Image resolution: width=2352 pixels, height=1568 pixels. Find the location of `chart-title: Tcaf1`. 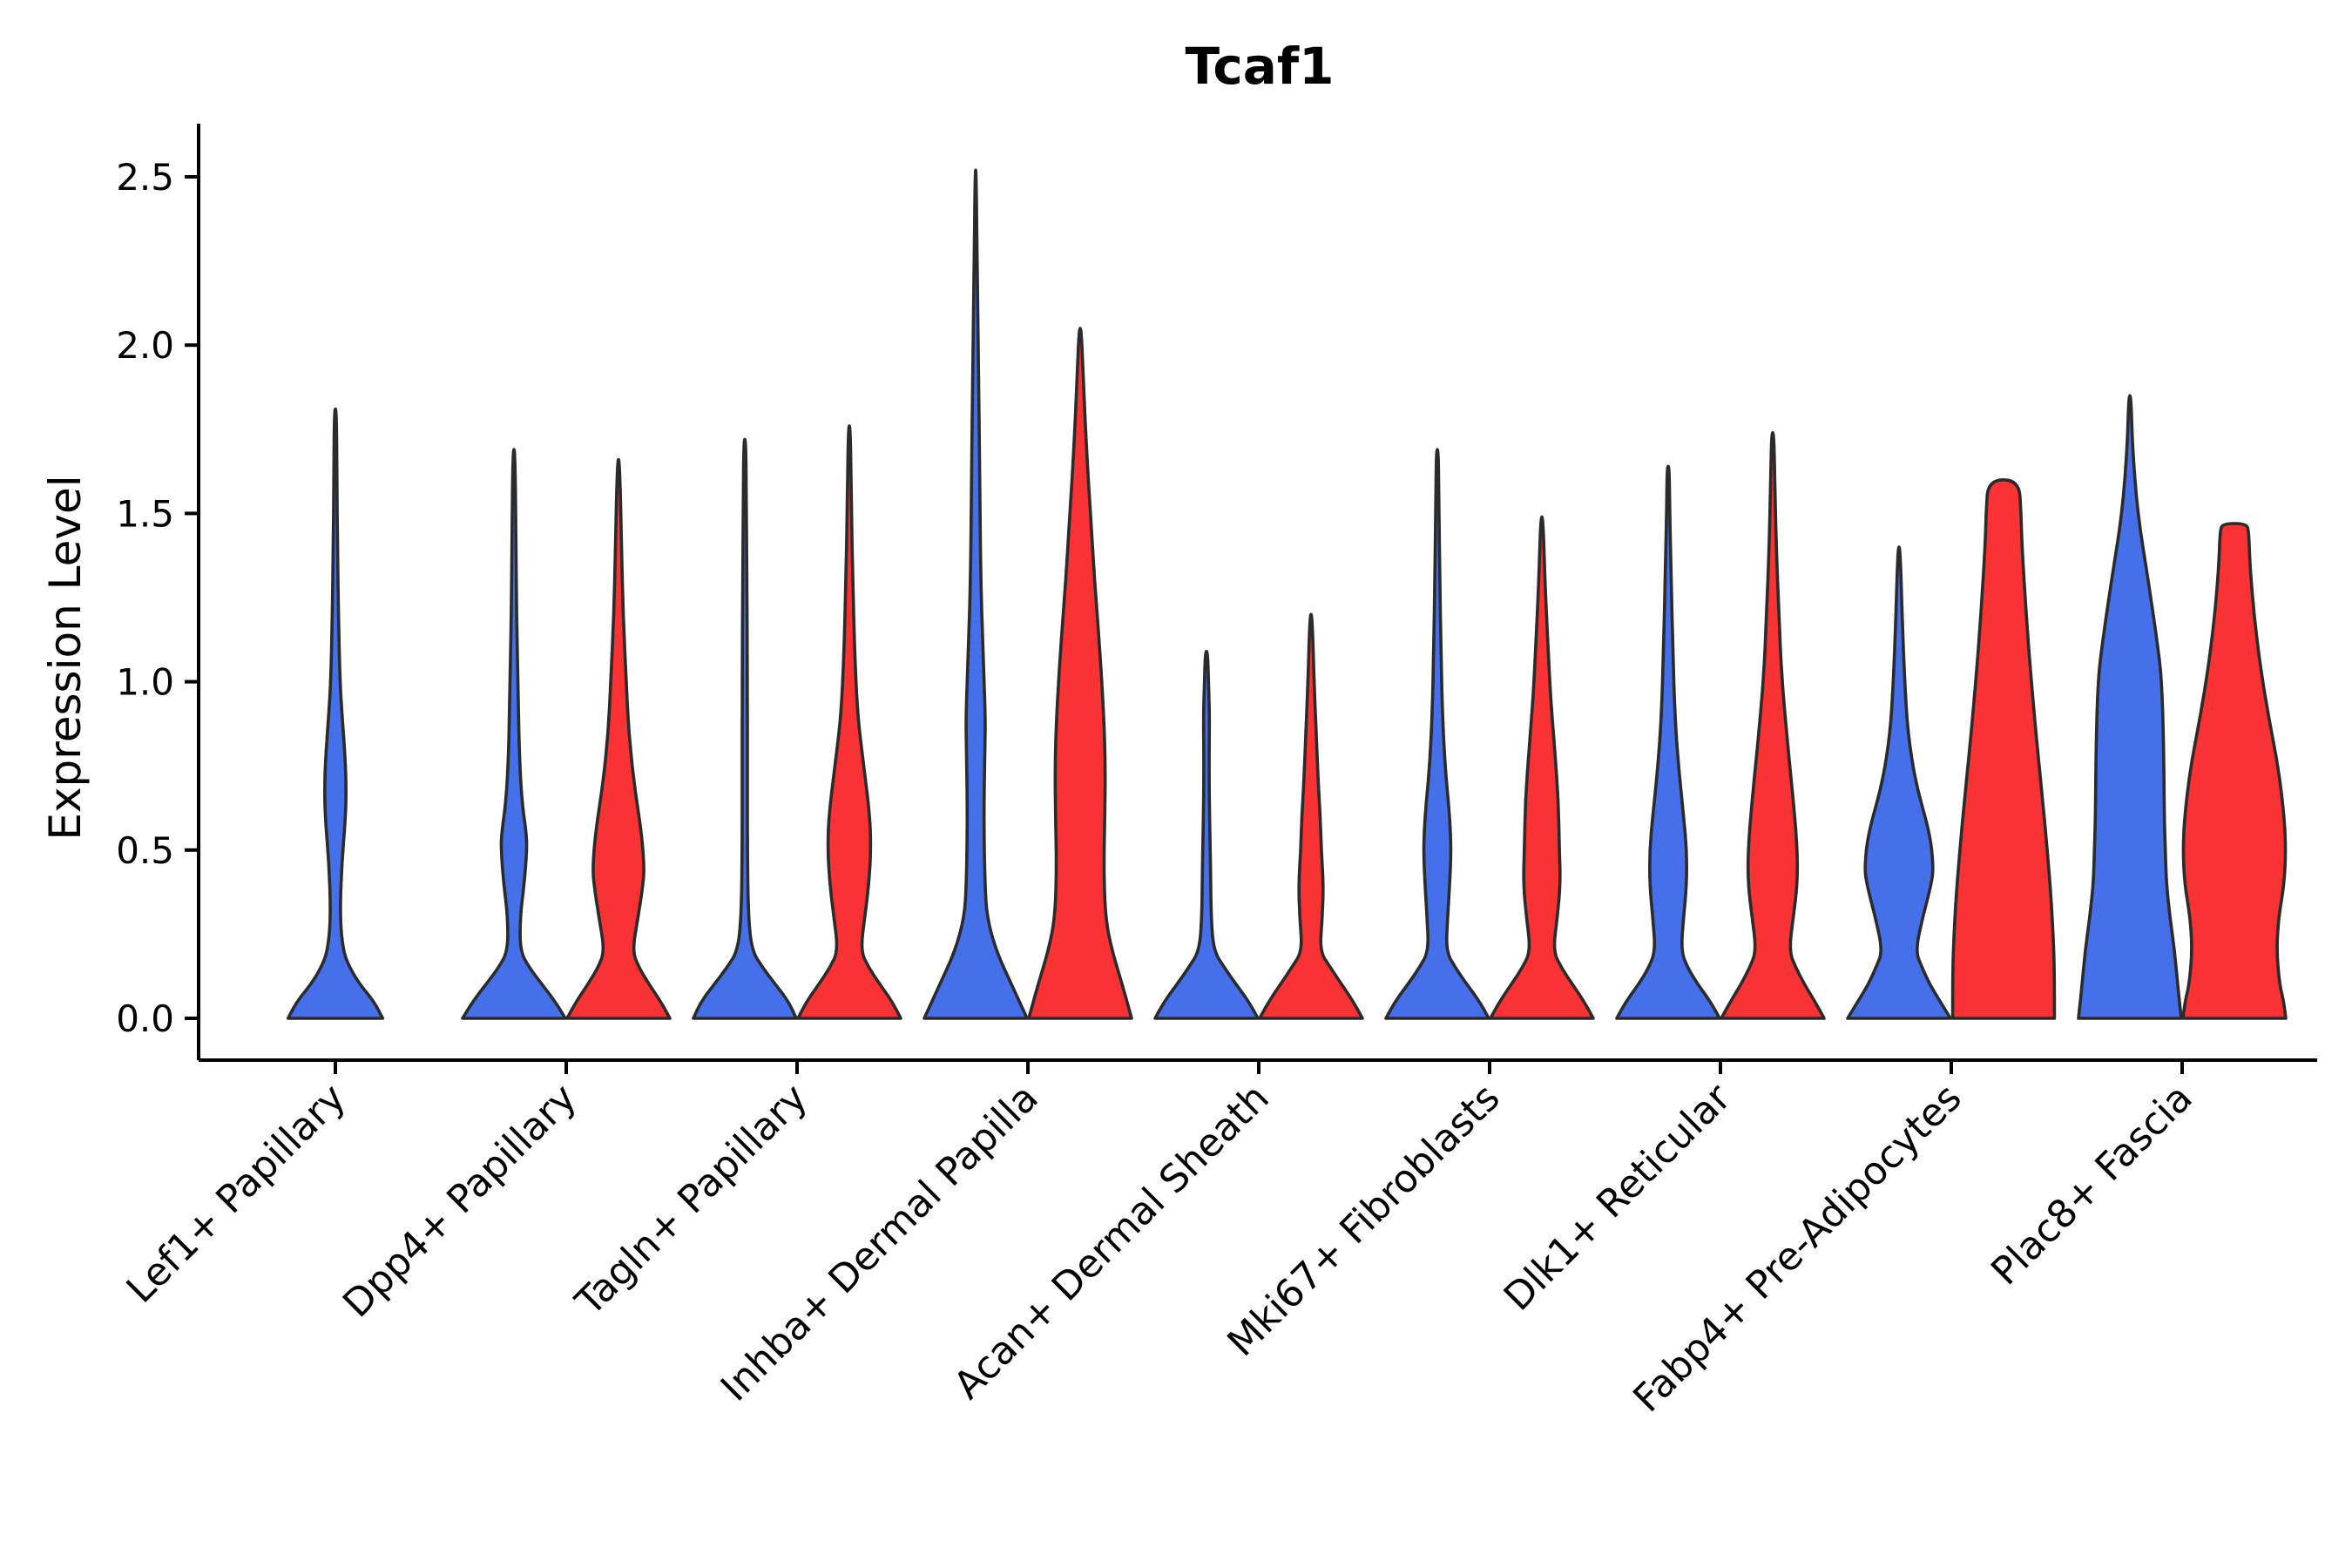

chart-title: Tcaf1 is located at coordinates (1260, 66).